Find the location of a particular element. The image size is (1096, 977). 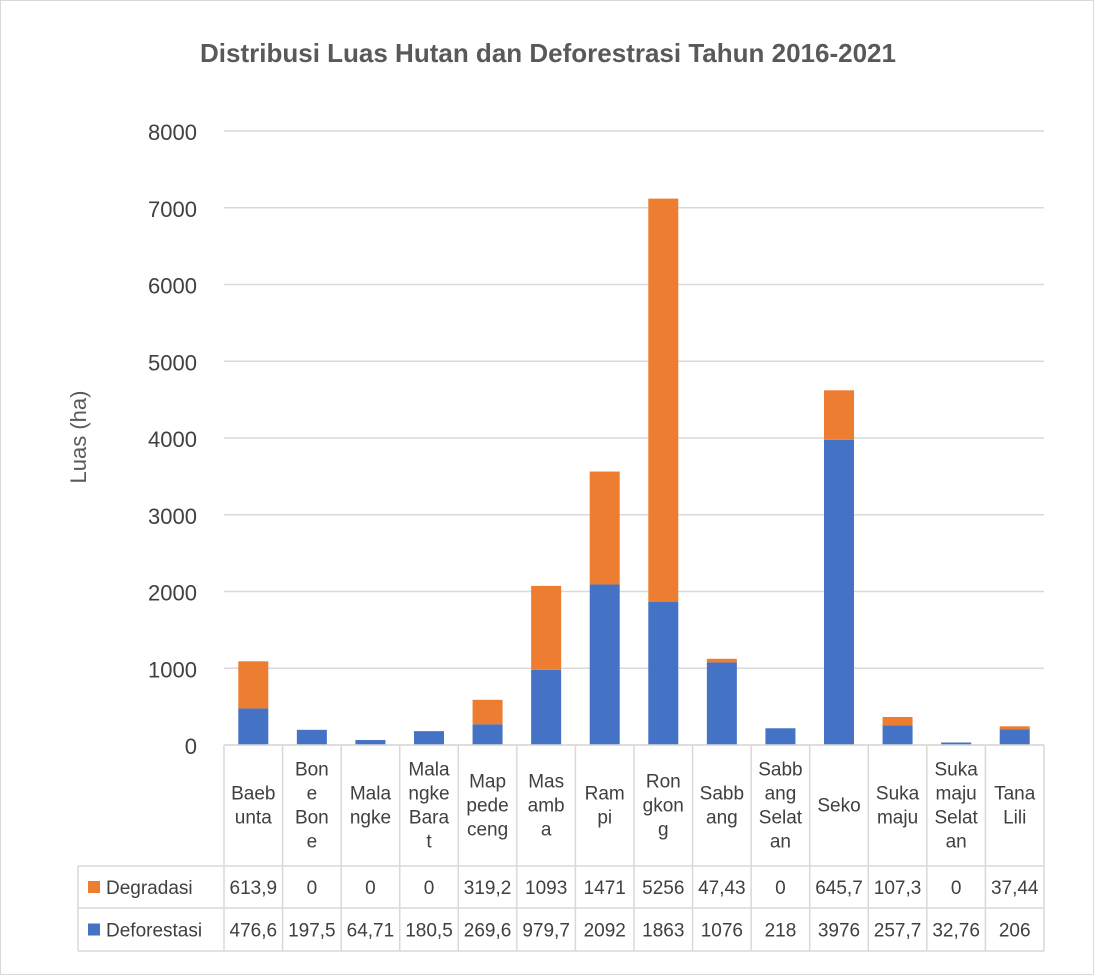

y-tick-label: 7000 is located at coordinates (172, 209).